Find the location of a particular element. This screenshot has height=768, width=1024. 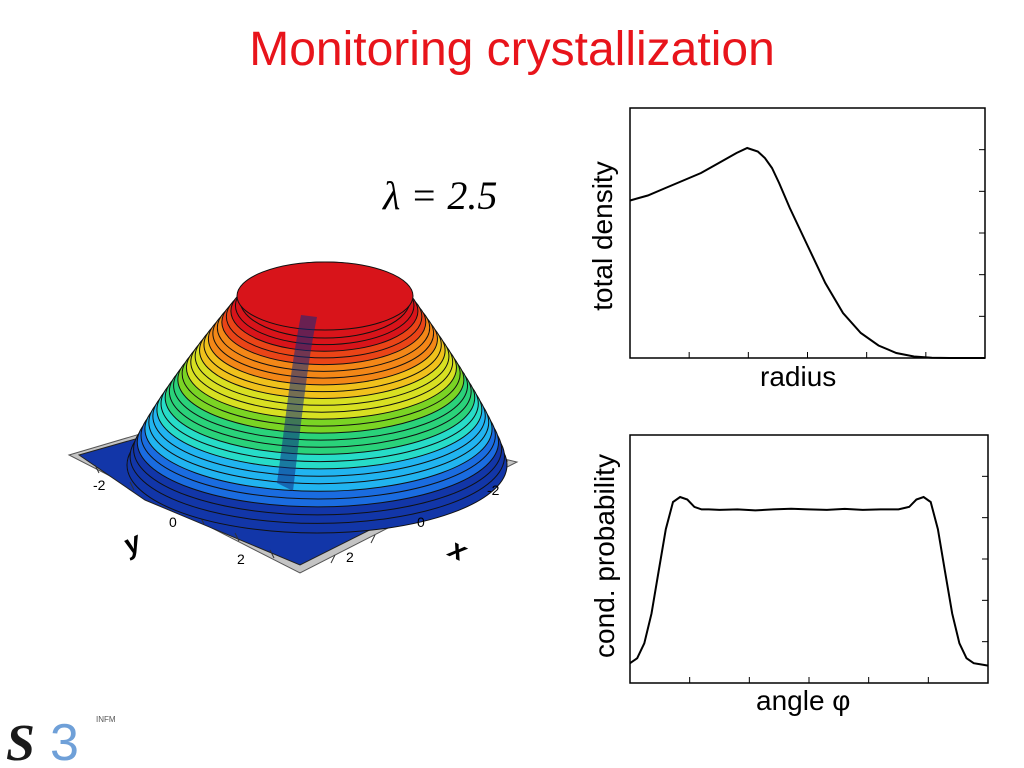

density-plot-frame is located at coordinates (807, 233).